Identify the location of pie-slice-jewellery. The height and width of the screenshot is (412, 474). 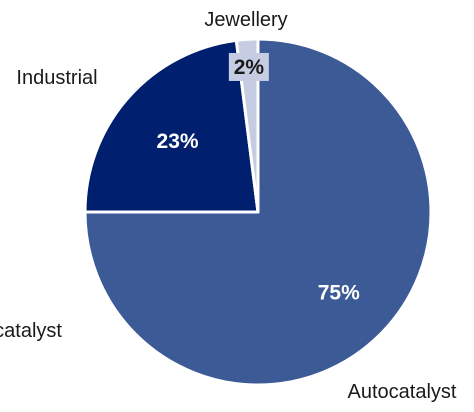
(247, 125).